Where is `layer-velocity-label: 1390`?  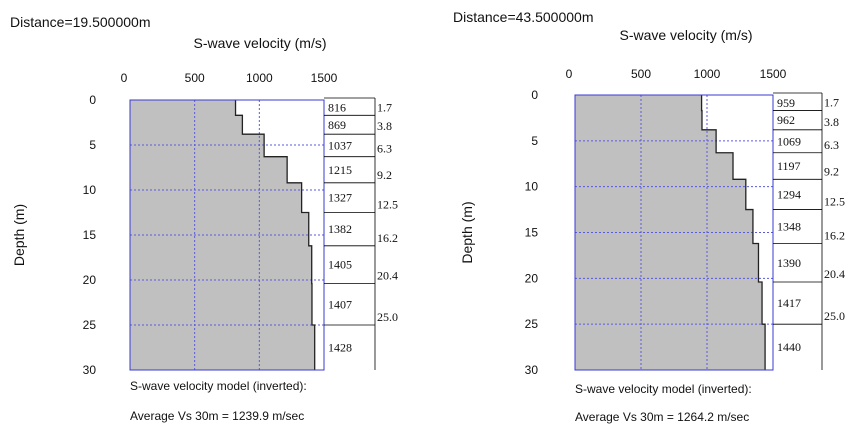
layer-velocity-label: 1390 is located at coordinates (789, 263).